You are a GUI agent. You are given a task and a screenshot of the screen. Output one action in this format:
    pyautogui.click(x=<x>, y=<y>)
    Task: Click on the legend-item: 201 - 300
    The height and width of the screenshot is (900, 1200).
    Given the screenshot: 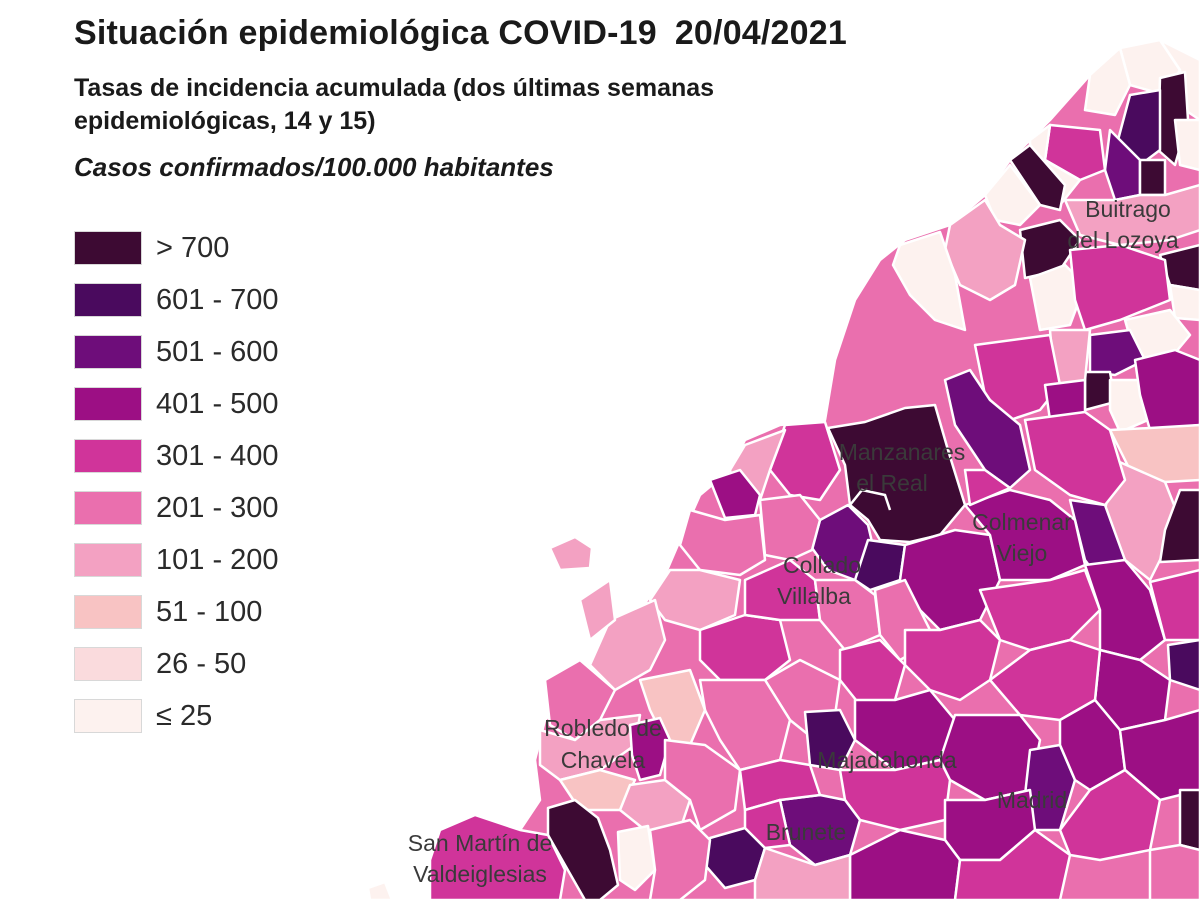 What is the action you would take?
    pyautogui.click(x=176, y=508)
    